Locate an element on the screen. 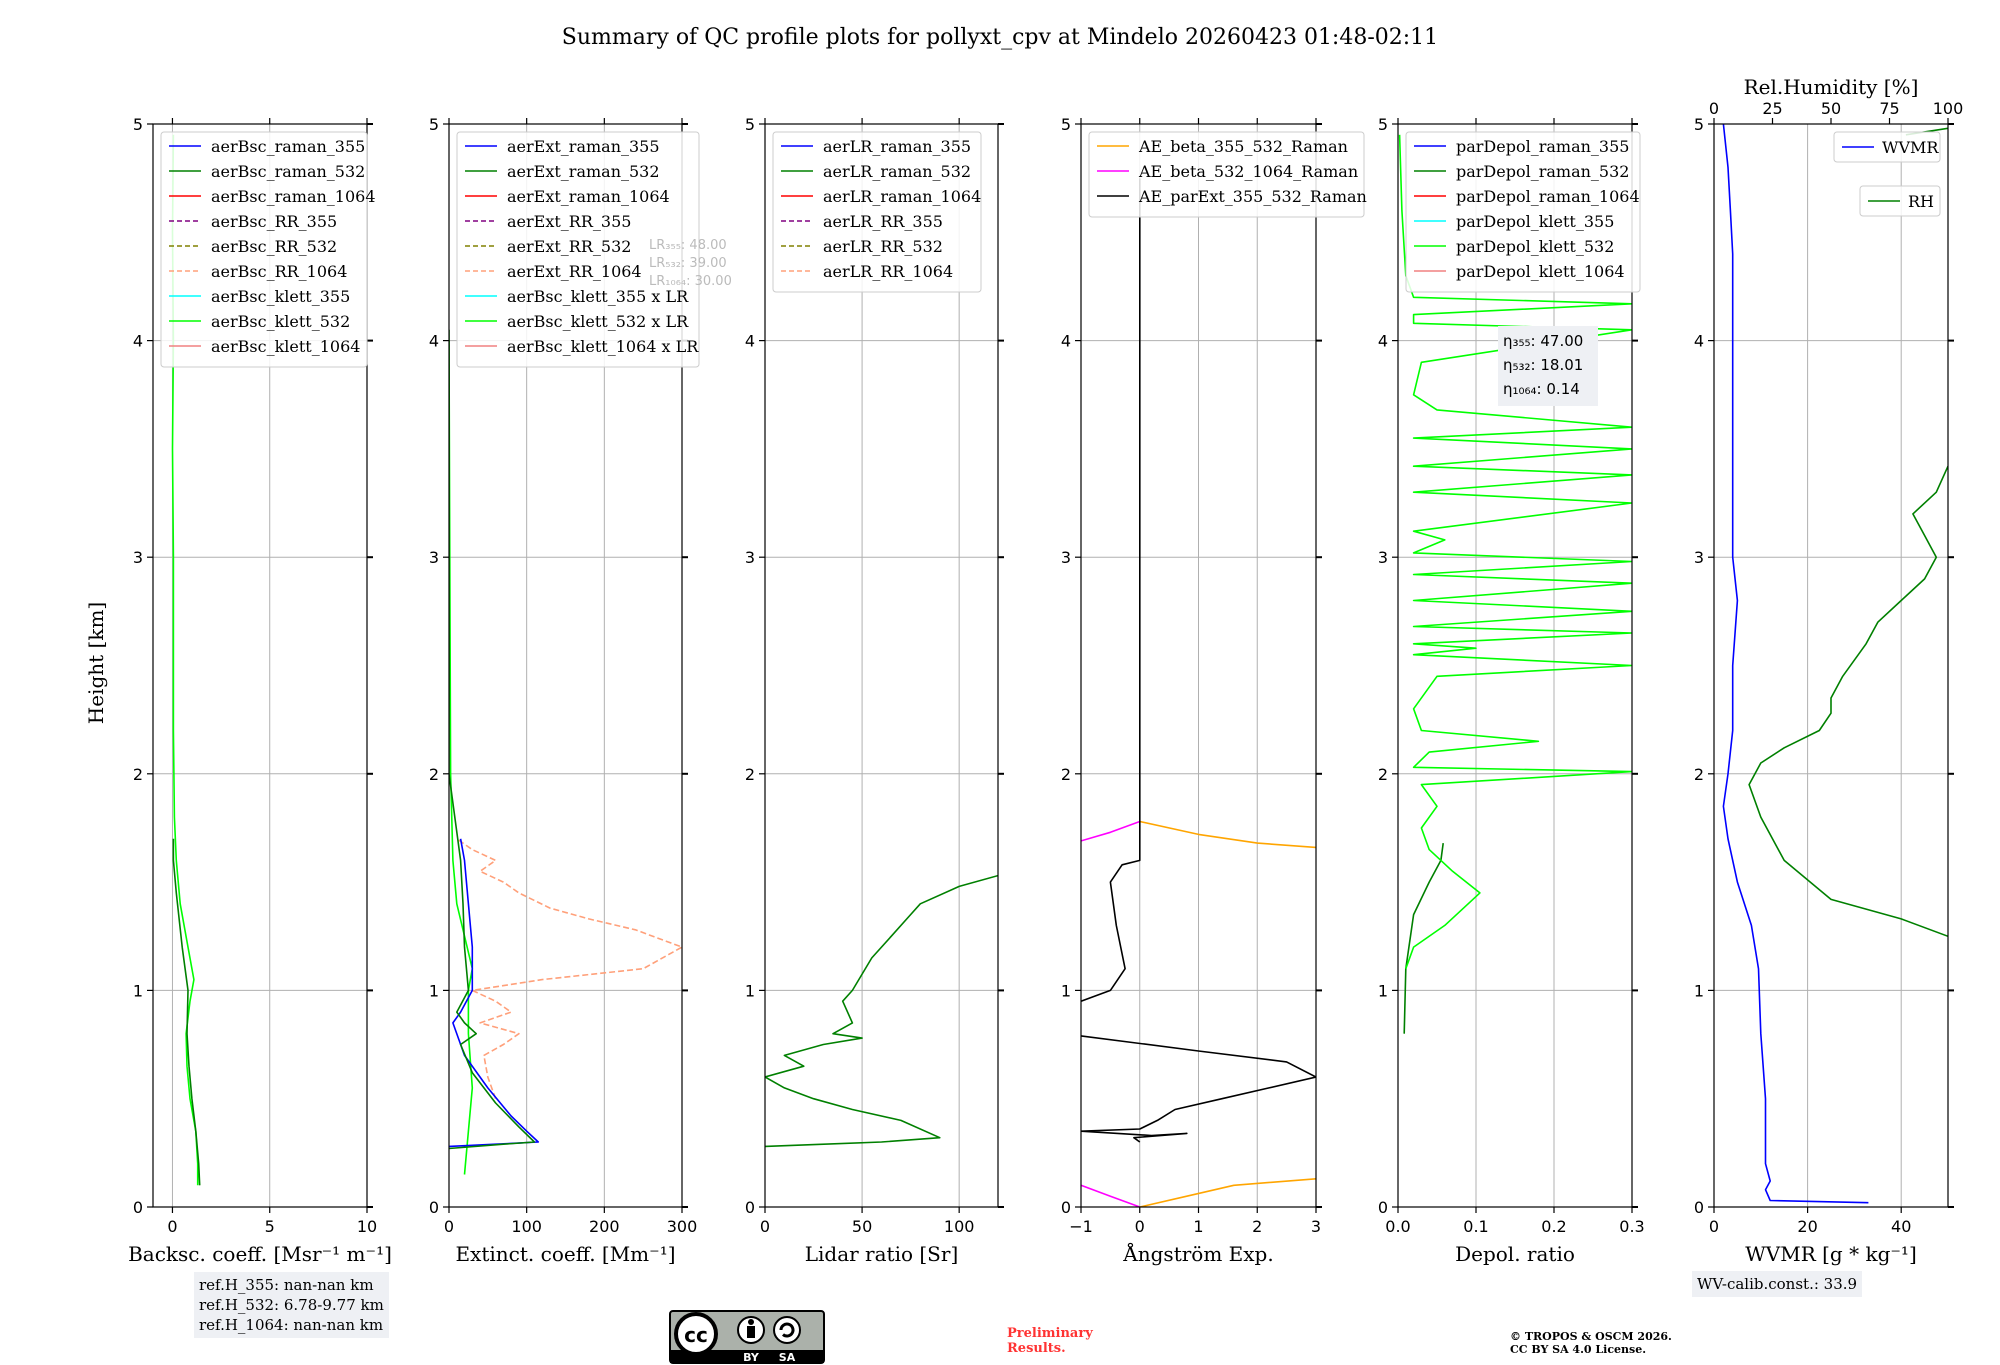  xtick-label-angstrom-2: 1 is located at coordinates (1198, 1226).